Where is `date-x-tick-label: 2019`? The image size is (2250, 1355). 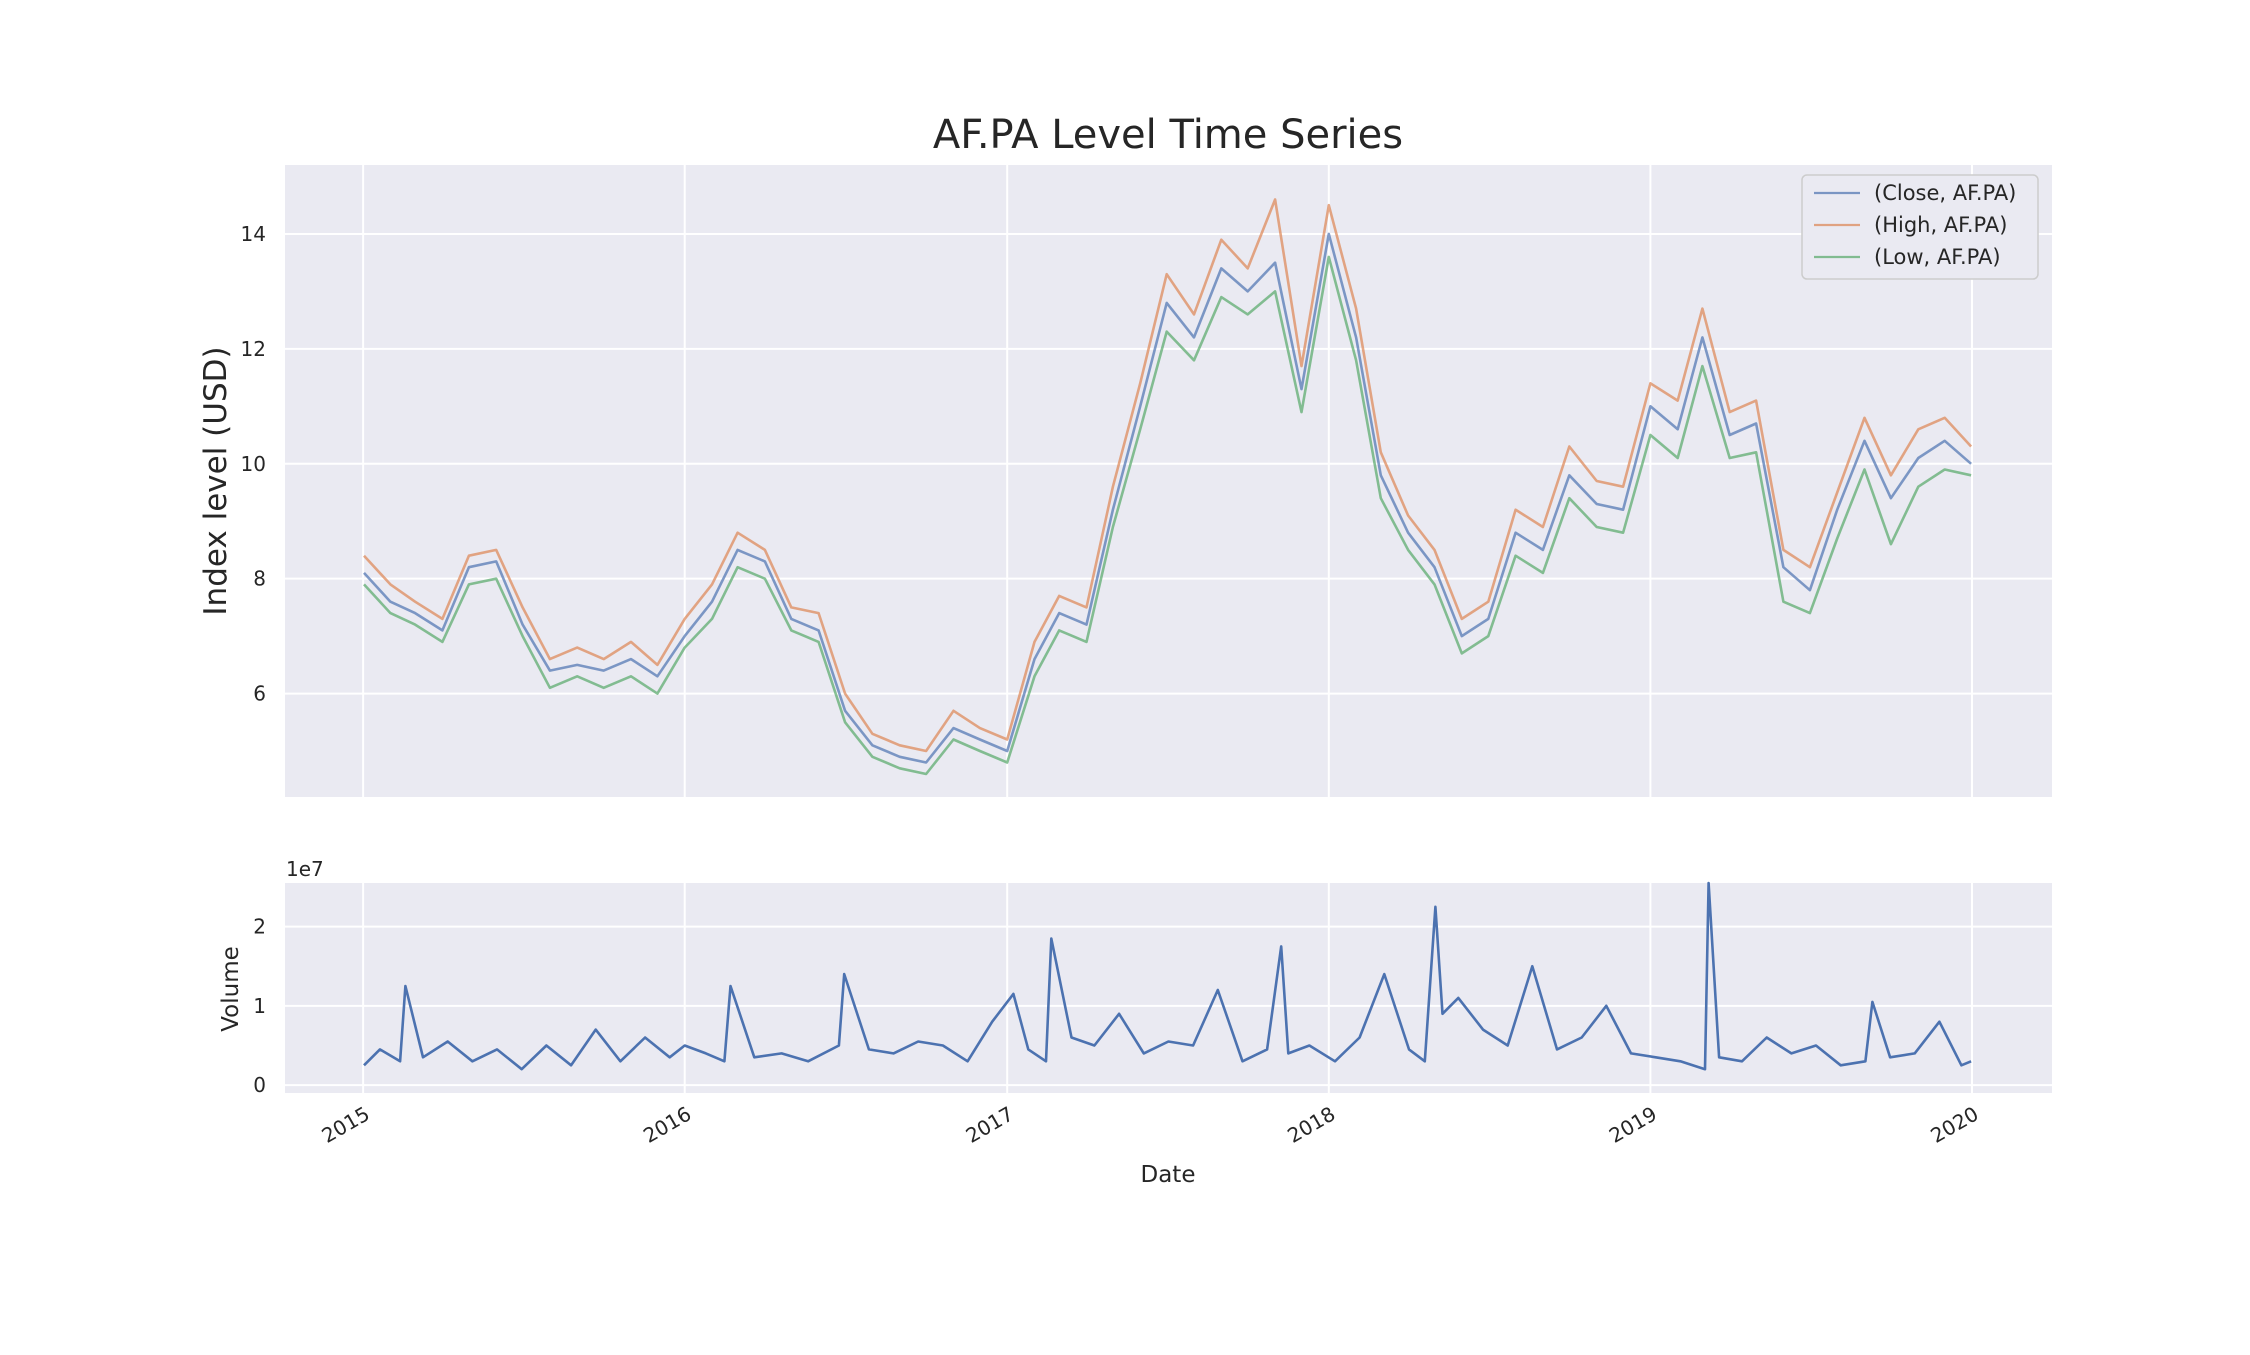 date-x-tick-label: 2019 is located at coordinates (1633, 1125).